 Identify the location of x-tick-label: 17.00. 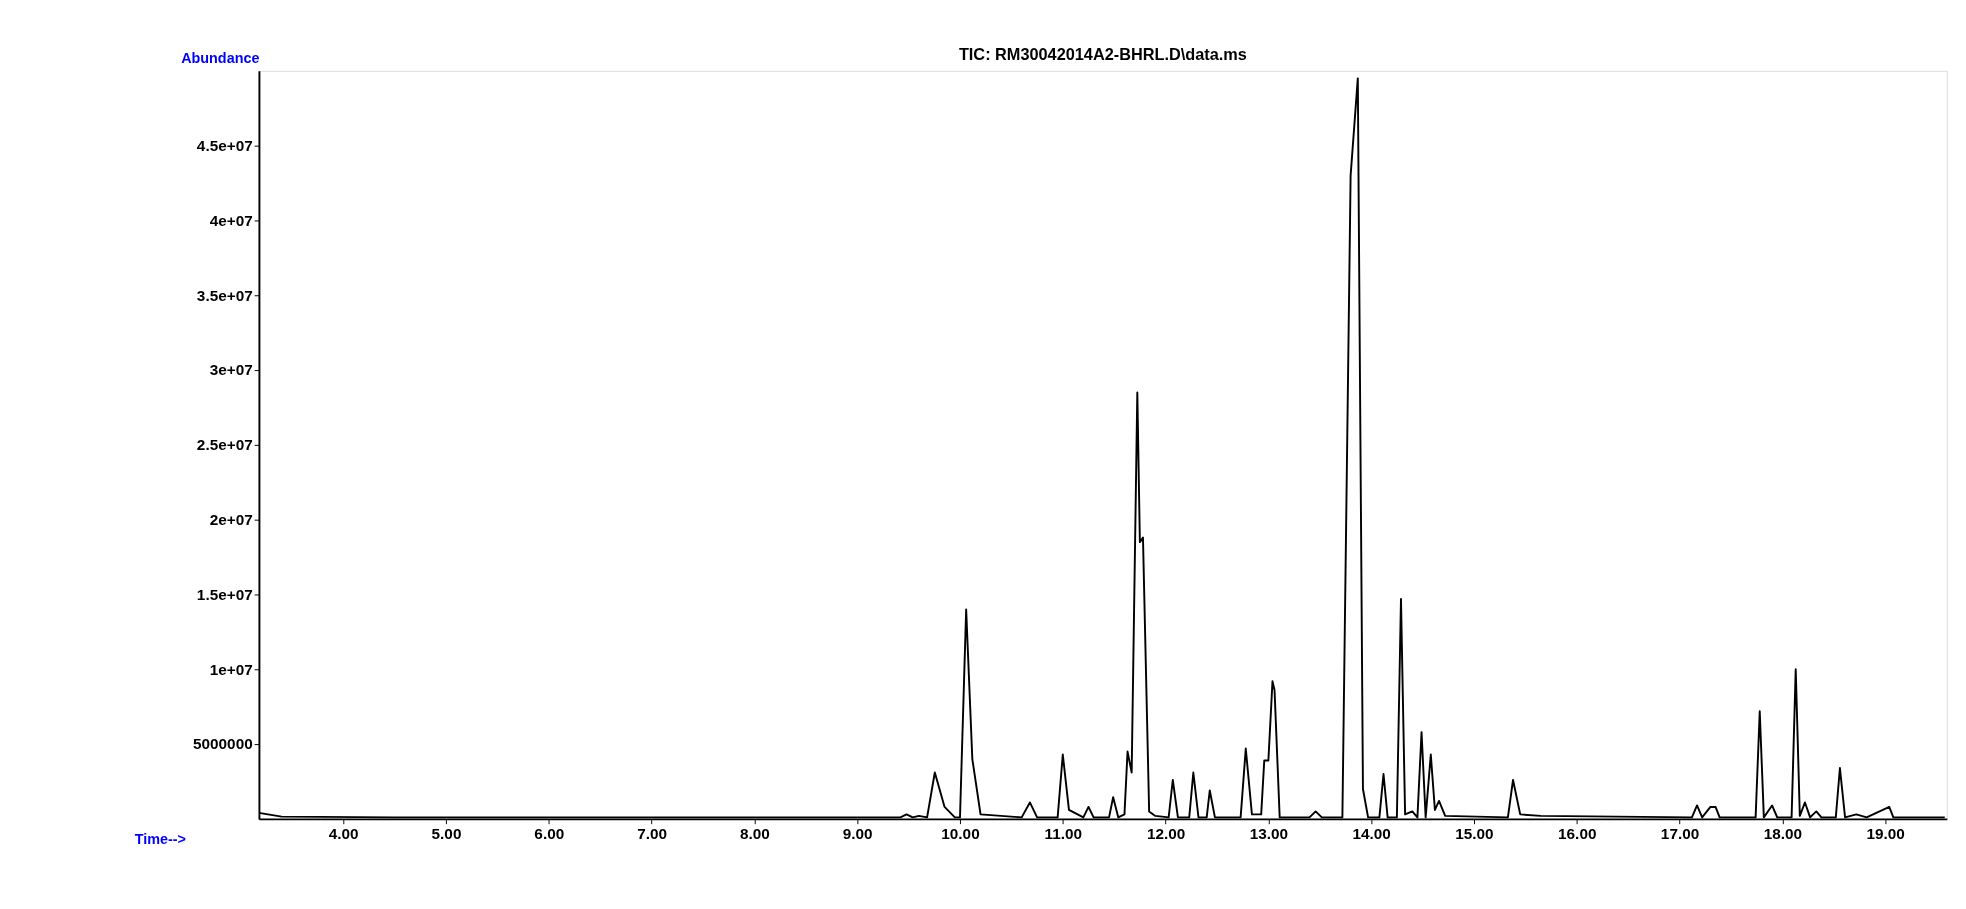
(1680, 833).